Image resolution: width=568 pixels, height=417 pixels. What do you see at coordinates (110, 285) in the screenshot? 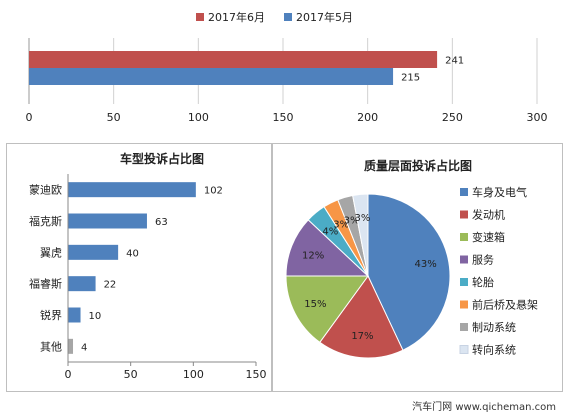
I see `bar-value-label-3: 22` at bounding box center [110, 285].